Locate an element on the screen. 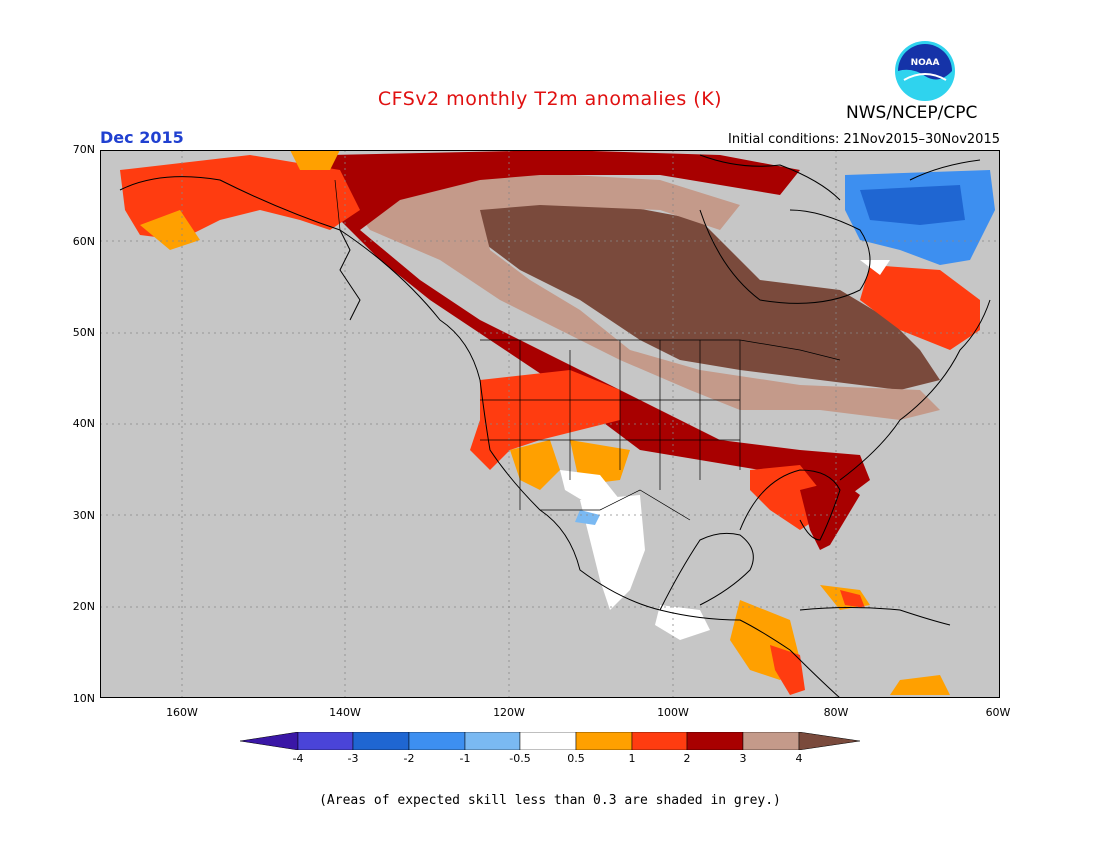 This screenshot has height=850, width=1100. colorbar is located at coordinates (550, 751).